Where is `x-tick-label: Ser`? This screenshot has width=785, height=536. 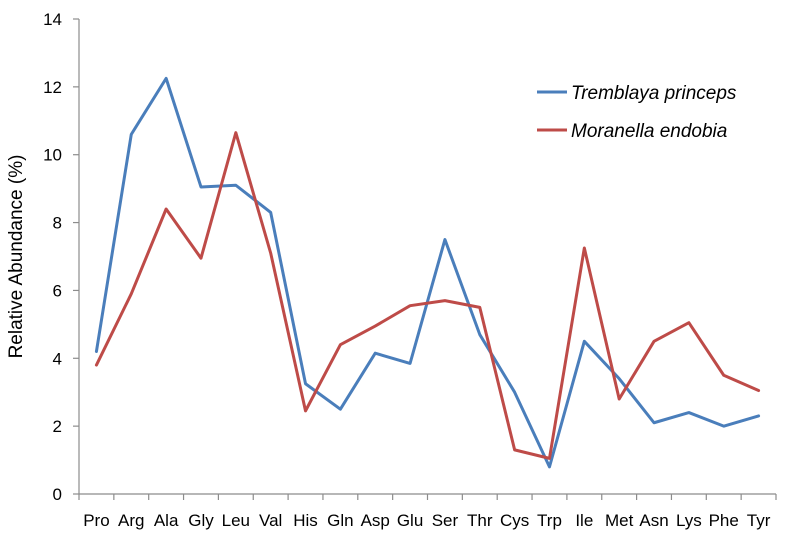
x-tick-label: Ser is located at coordinates (445, 520).